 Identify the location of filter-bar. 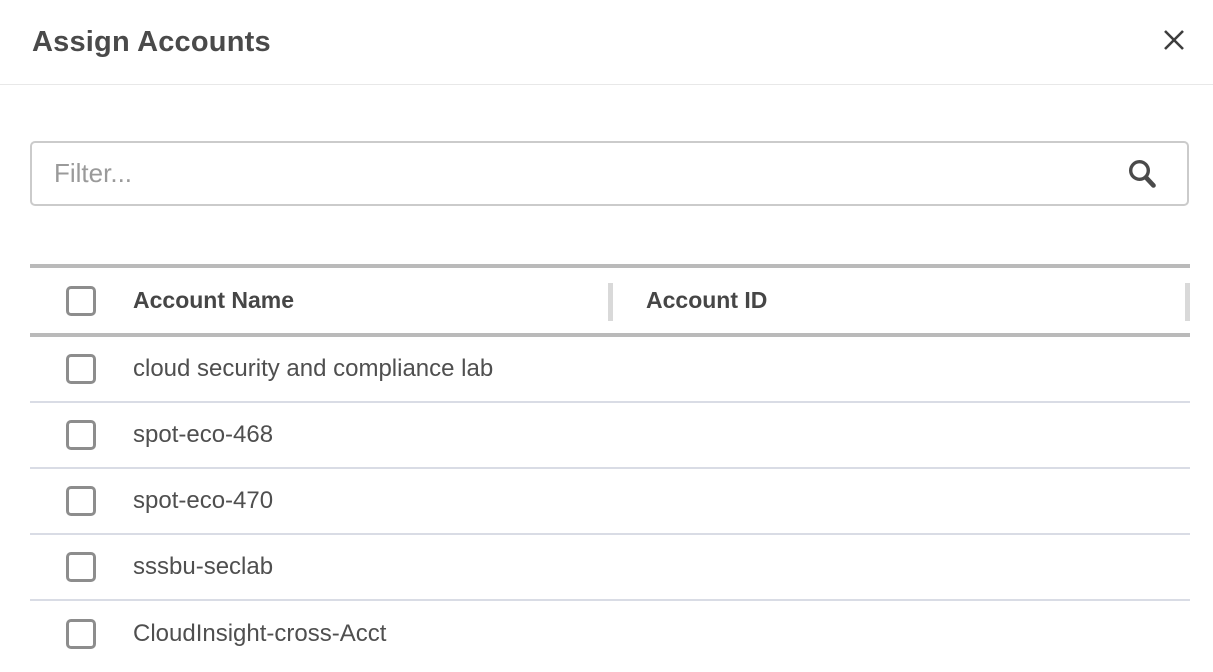
(609, 173).